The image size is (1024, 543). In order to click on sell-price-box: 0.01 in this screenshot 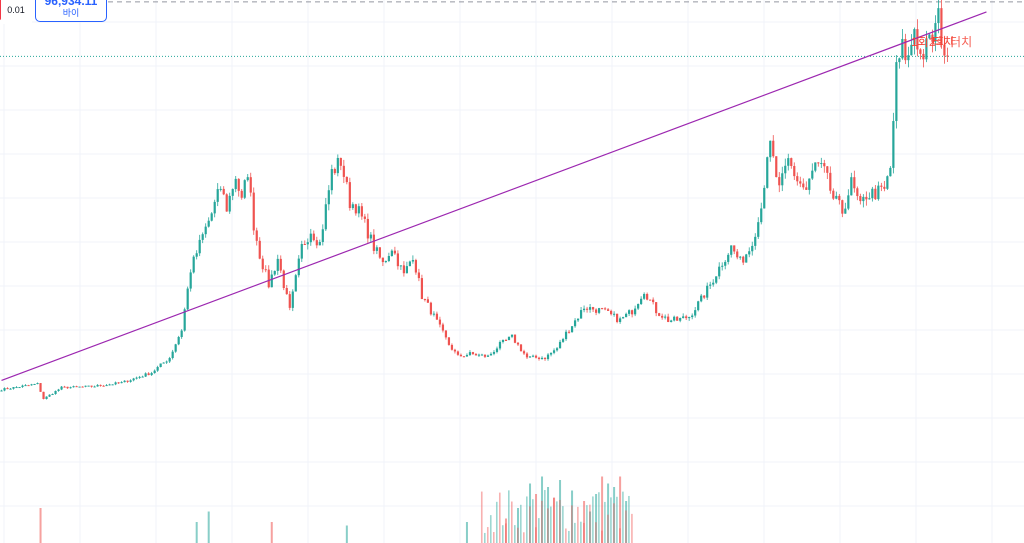, I will do `click(16, 12)`.